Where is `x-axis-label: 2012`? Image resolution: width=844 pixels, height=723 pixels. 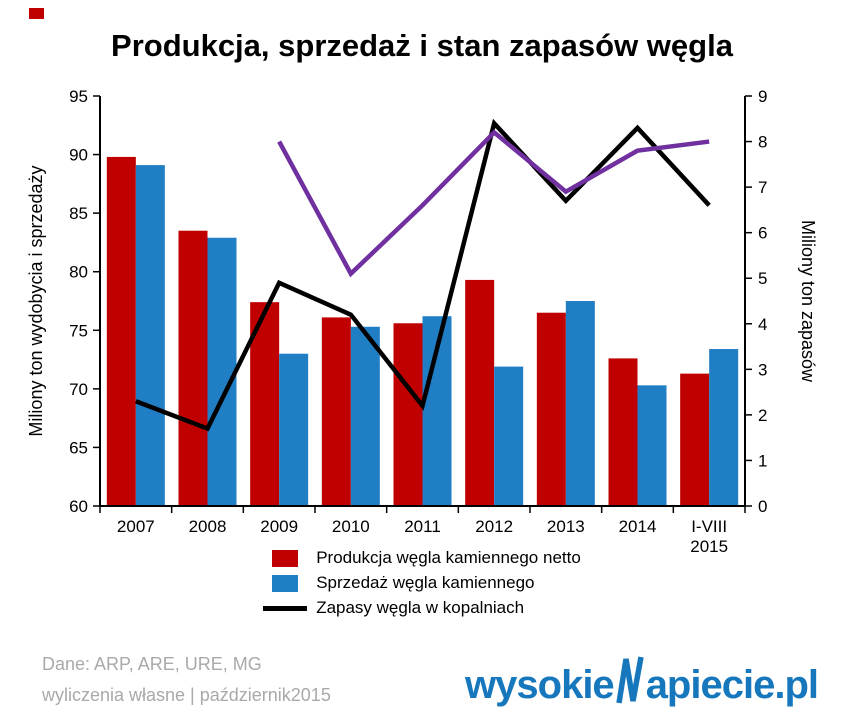 x-axis-label: 2012 is located at coordinates (494, 526).